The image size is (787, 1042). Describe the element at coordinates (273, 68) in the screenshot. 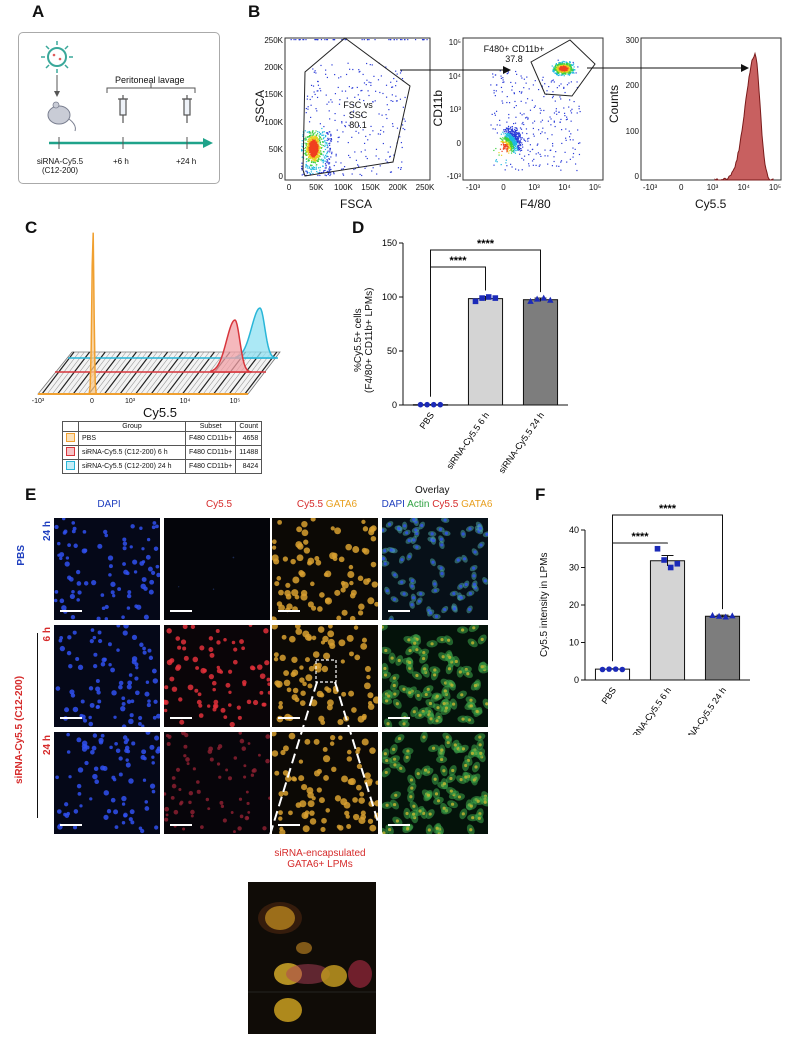

I see `ssca-tick-label: 200K` at that location.